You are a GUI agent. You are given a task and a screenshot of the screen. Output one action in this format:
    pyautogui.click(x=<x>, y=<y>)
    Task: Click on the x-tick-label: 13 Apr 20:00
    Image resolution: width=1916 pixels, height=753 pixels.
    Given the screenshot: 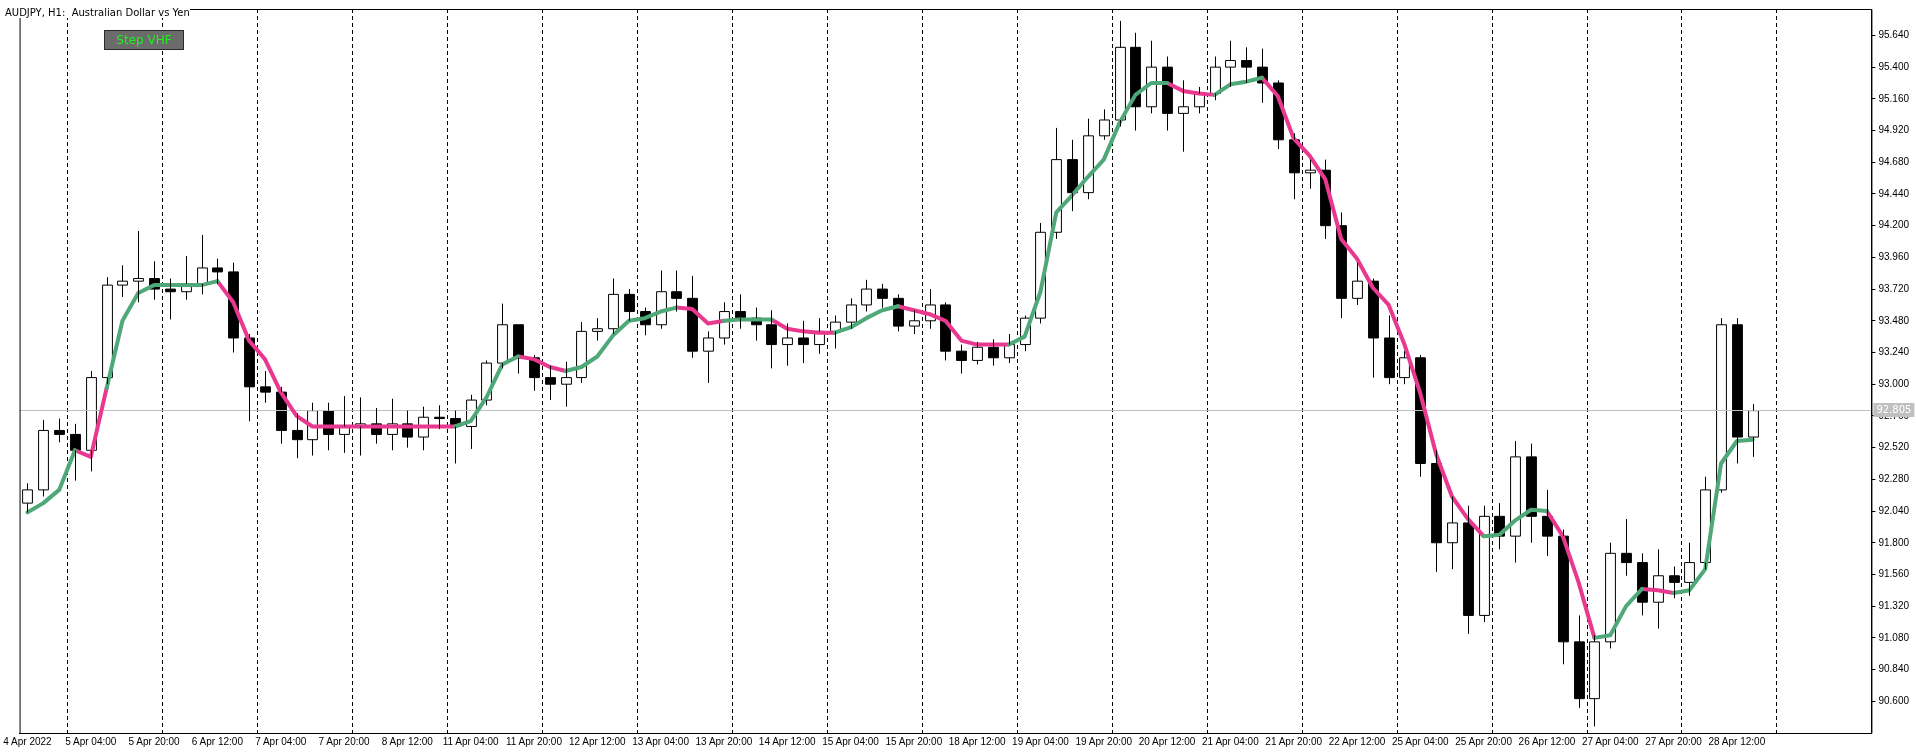 What is the action you would take?
    pyautogui.click(x=724, y=741)
    